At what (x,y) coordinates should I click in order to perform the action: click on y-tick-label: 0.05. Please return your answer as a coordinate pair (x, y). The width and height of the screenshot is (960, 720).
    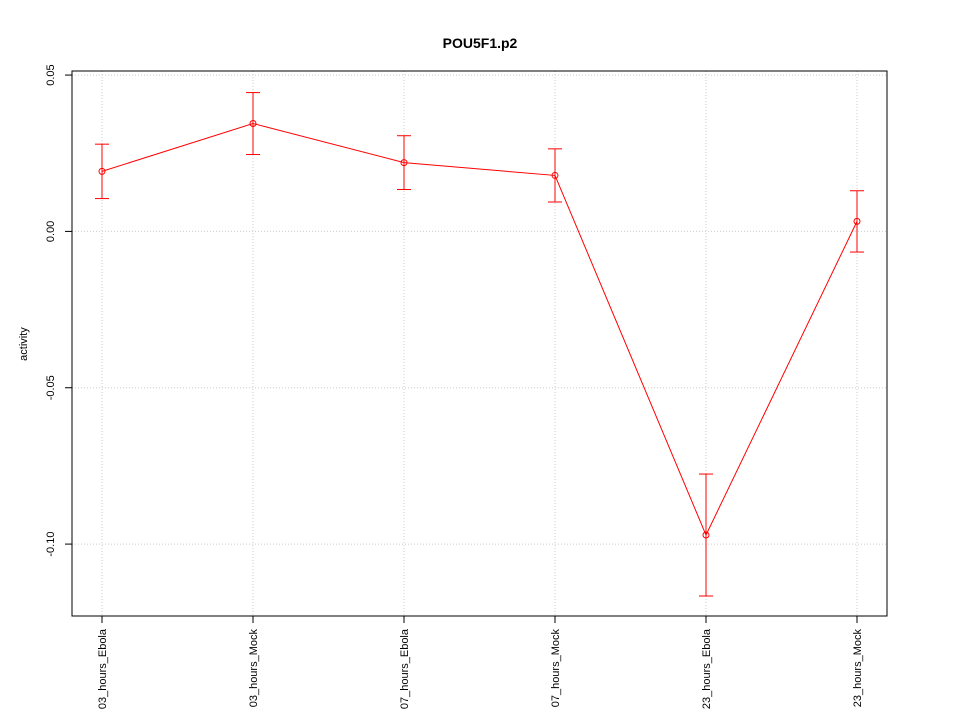
    Looking at the image, I should click on (51, 74).